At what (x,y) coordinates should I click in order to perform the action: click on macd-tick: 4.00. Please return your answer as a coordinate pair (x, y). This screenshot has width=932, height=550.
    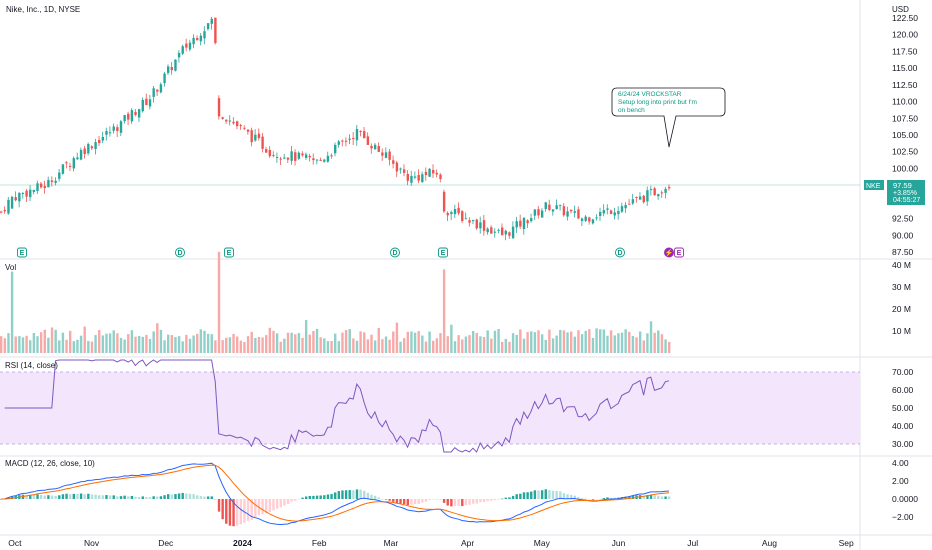
    Looking at the image, I should click on (900, 463).